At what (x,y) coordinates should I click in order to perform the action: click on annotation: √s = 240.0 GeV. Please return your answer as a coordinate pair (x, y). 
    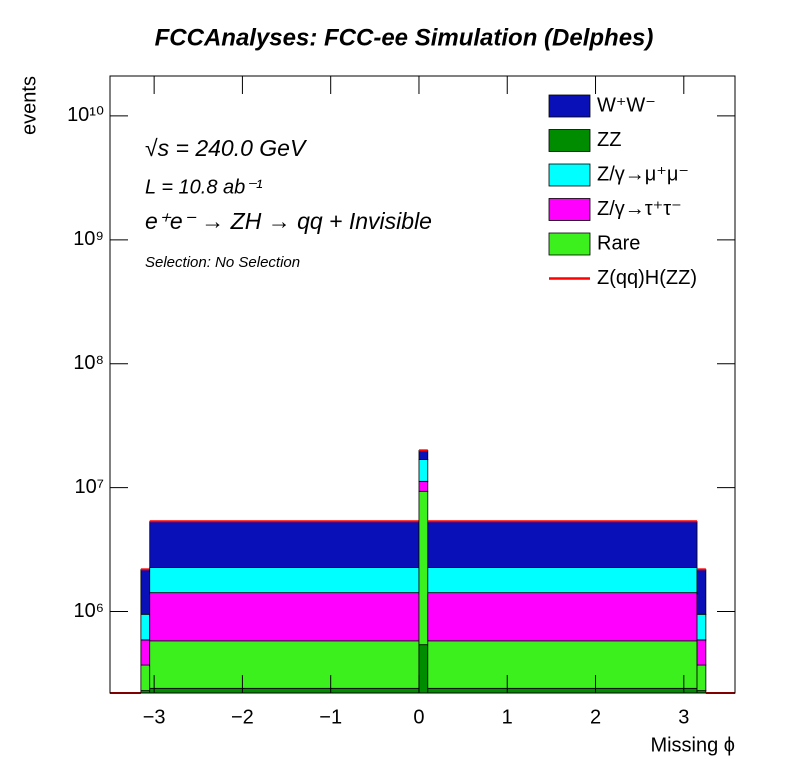
    Looking at the image, I should click on (226, 148).